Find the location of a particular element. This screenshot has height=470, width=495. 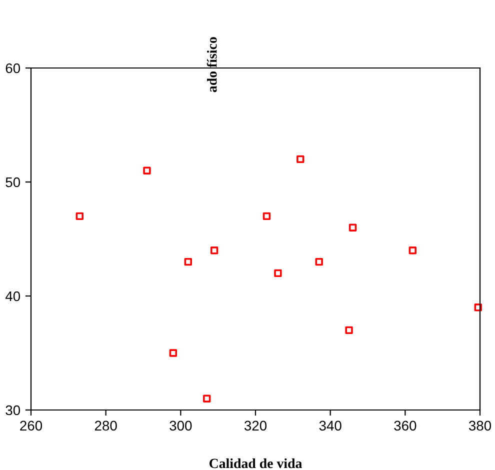

y-tick-label: 30 is located at coordinates (13, 410).